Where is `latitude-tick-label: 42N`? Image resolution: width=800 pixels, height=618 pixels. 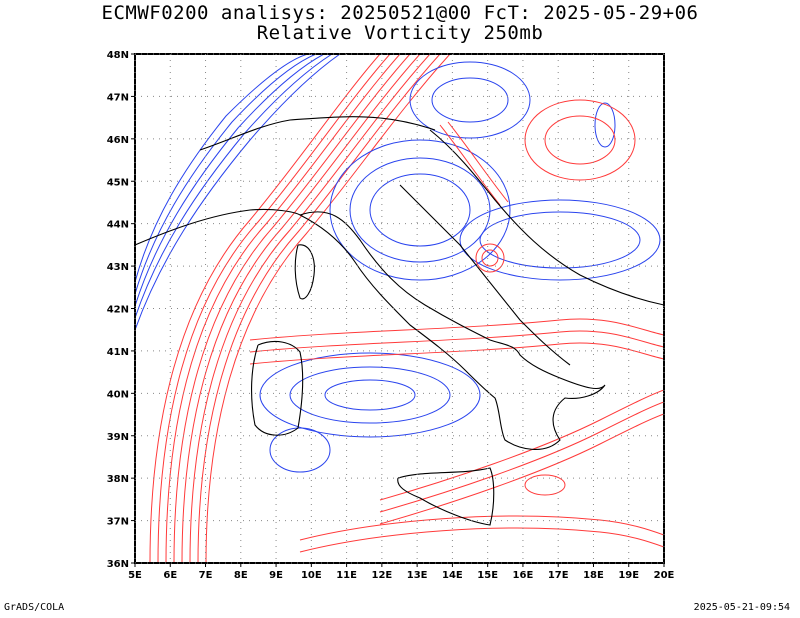 latitude-tick-label: 42N is located at coordinates (118, 310).